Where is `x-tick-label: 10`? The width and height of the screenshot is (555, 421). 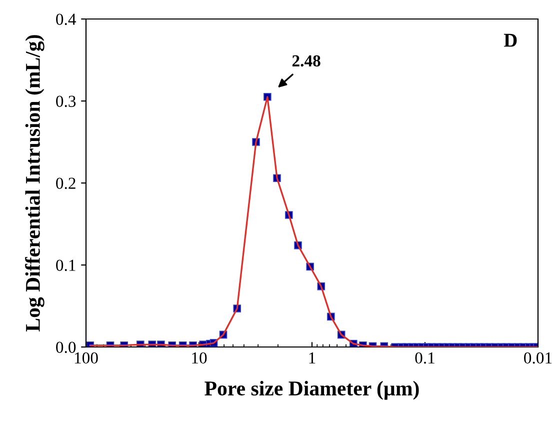
x-tick-label: 10 is located at coordinates (199, 358).